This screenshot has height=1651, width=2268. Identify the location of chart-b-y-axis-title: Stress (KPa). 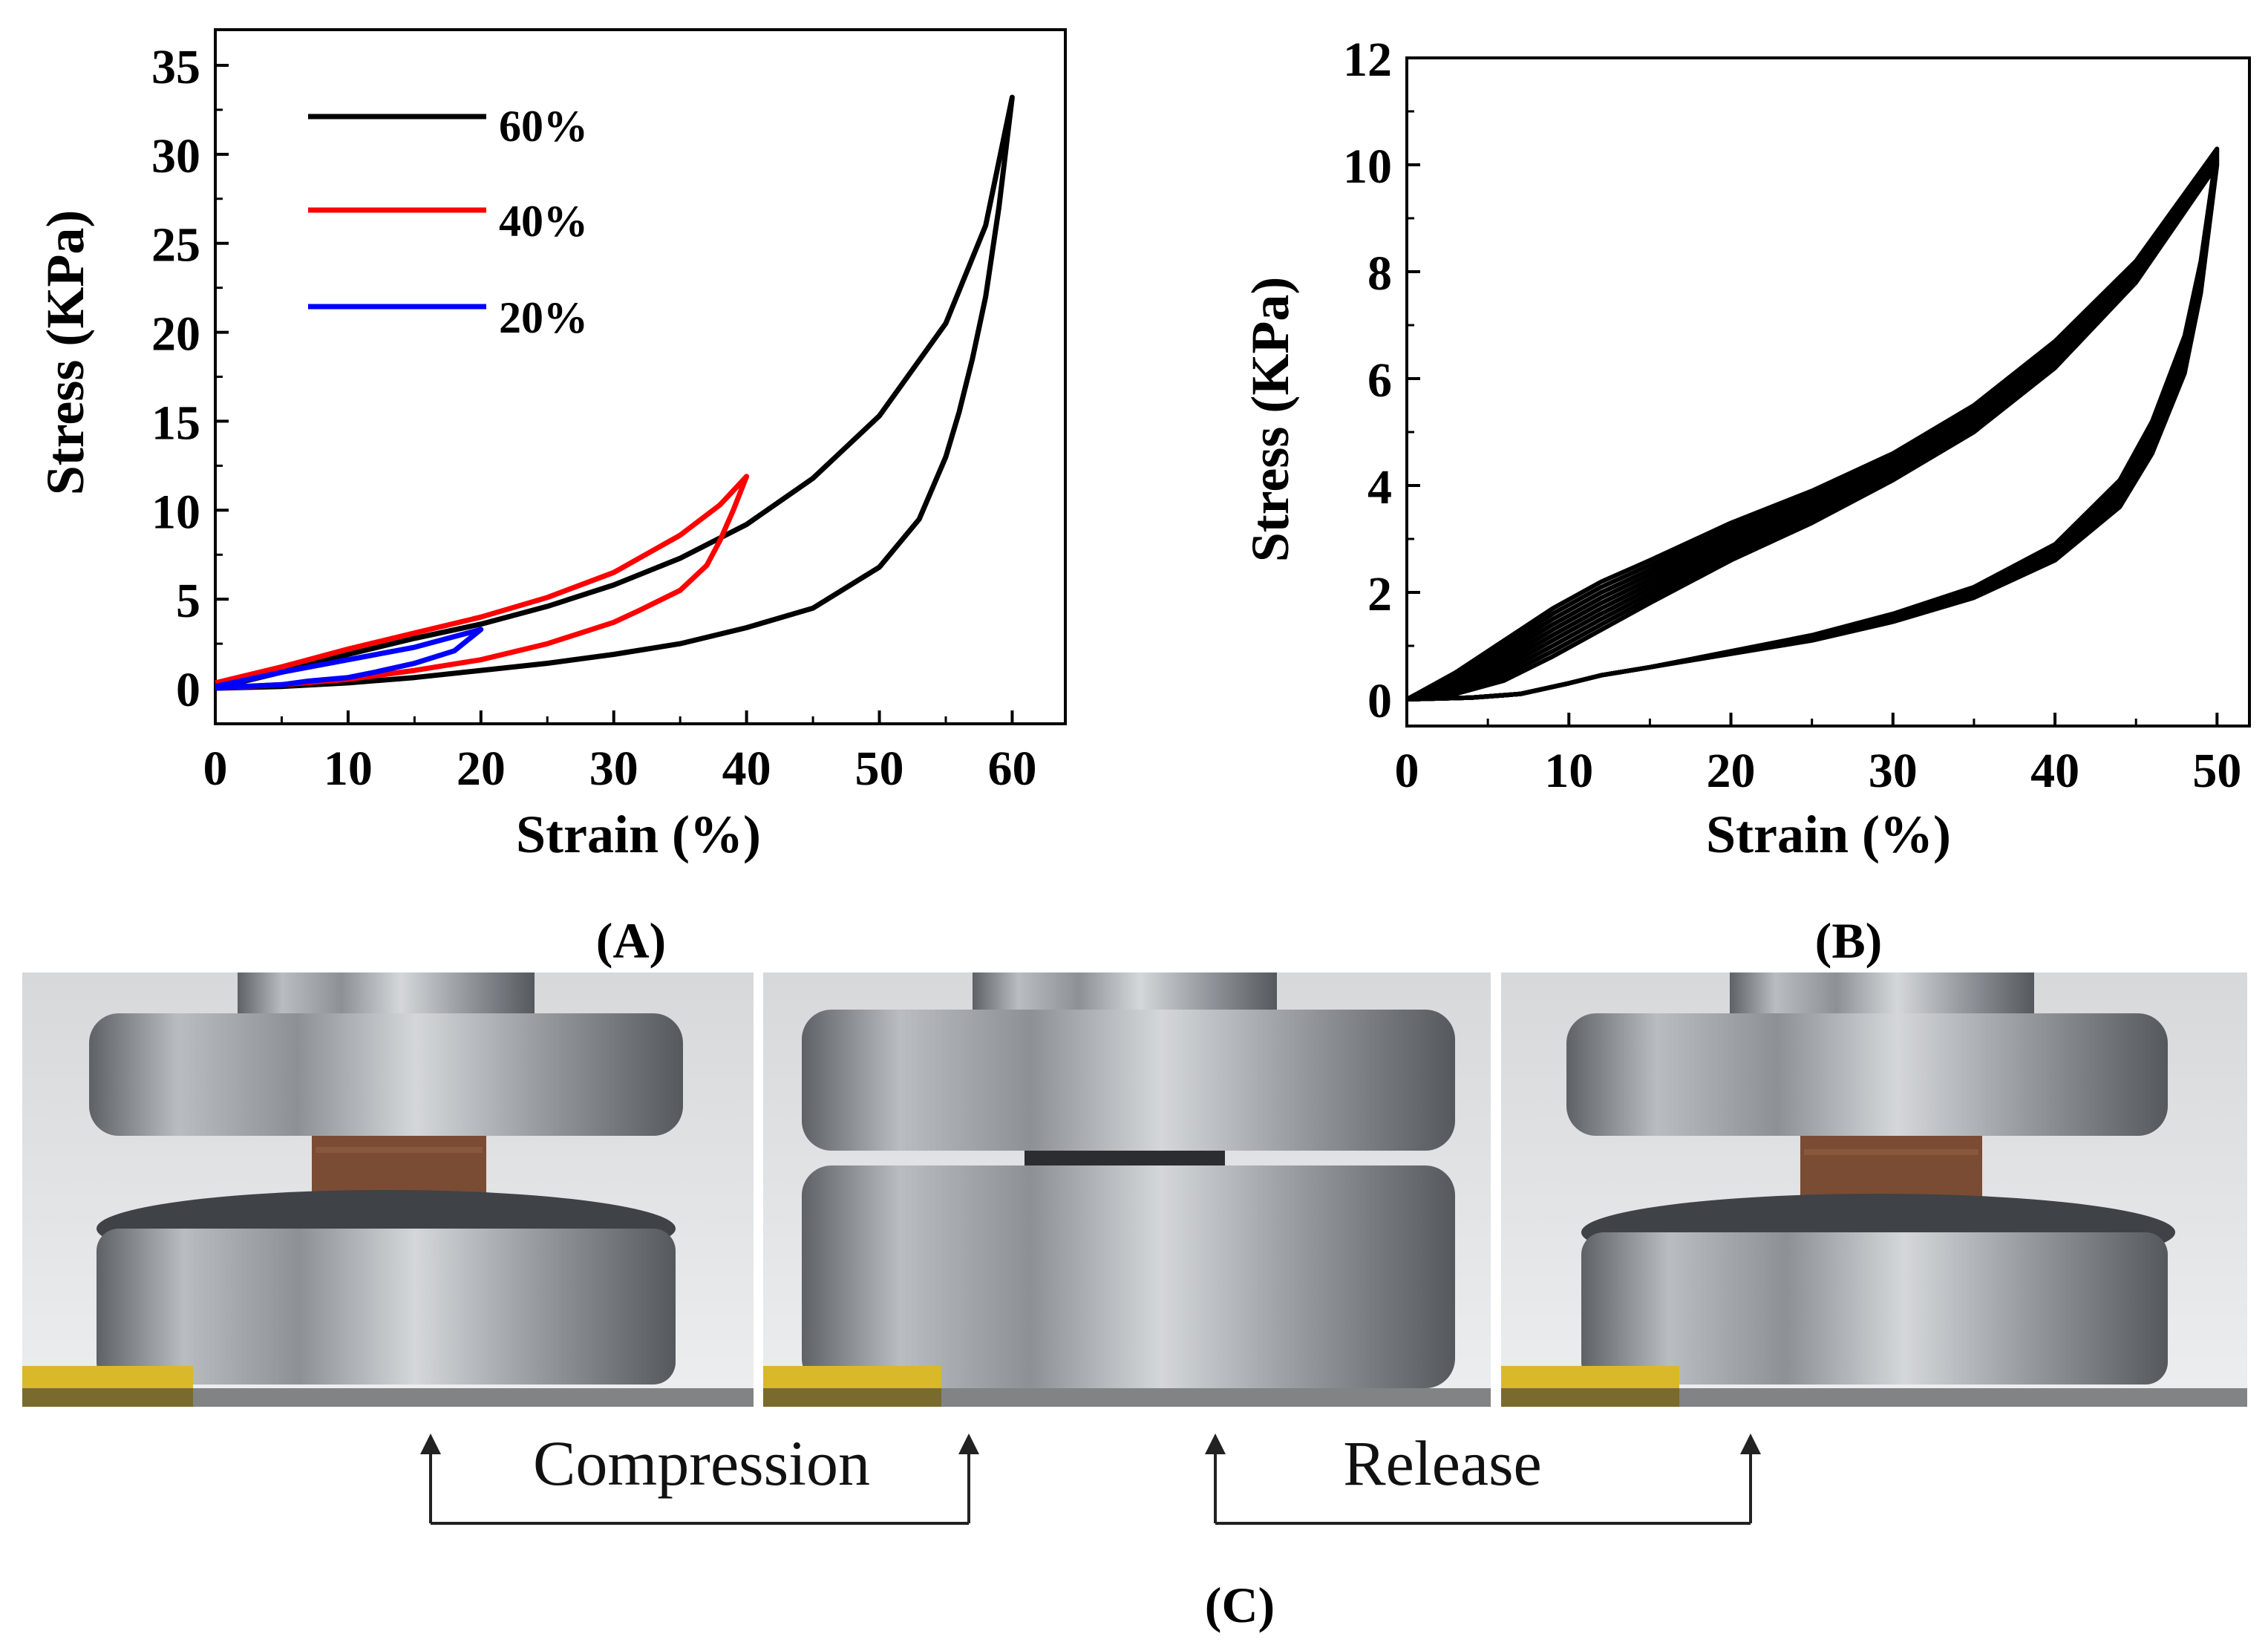
(1270, 420).